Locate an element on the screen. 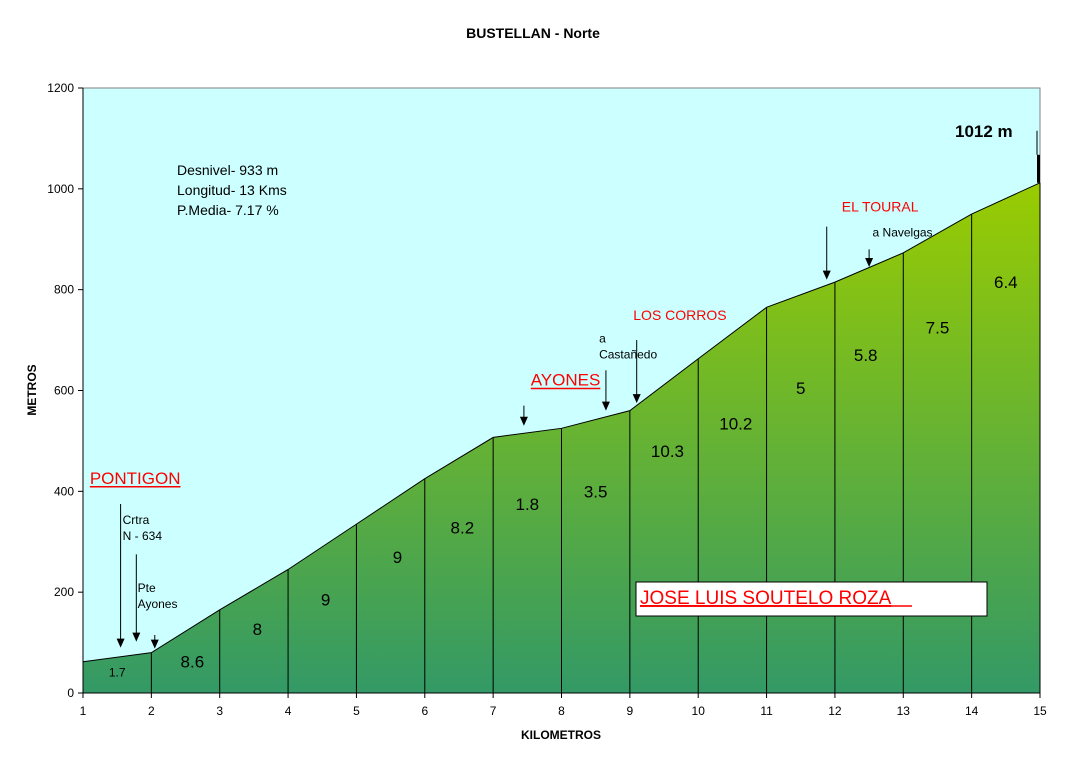  x-tick-label: 5 is located at coordinates (356, 711).